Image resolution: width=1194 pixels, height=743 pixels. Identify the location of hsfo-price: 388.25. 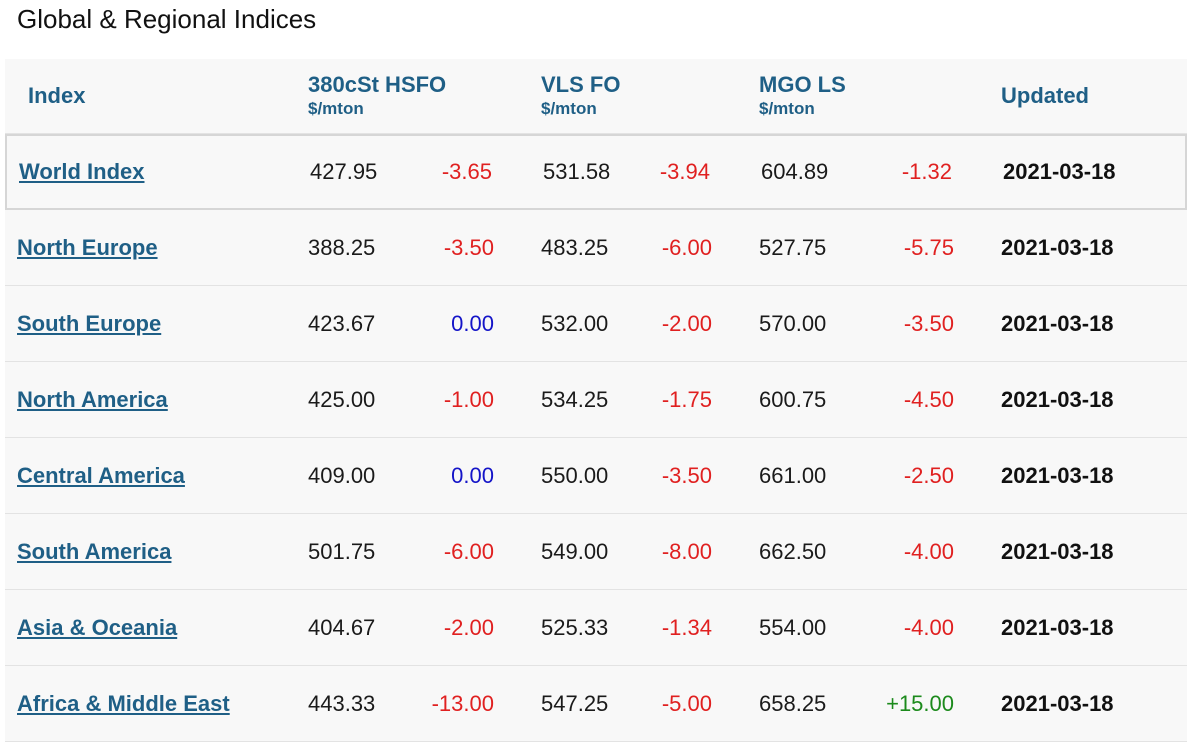
(342, 247).